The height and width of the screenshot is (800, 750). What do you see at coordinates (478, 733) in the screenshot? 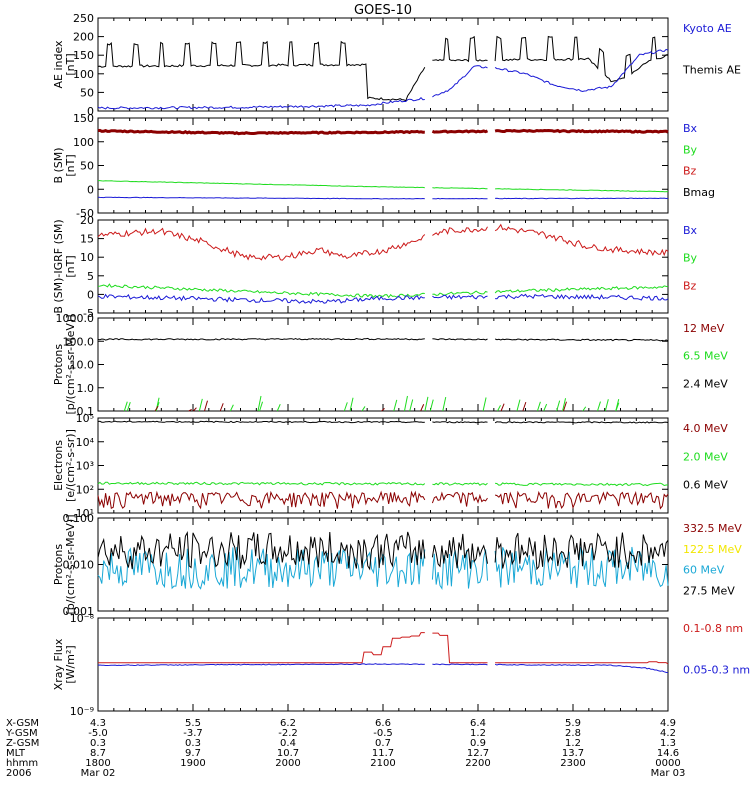
I see `x-axis-value: 1.2` at bounding box center [478, 733].